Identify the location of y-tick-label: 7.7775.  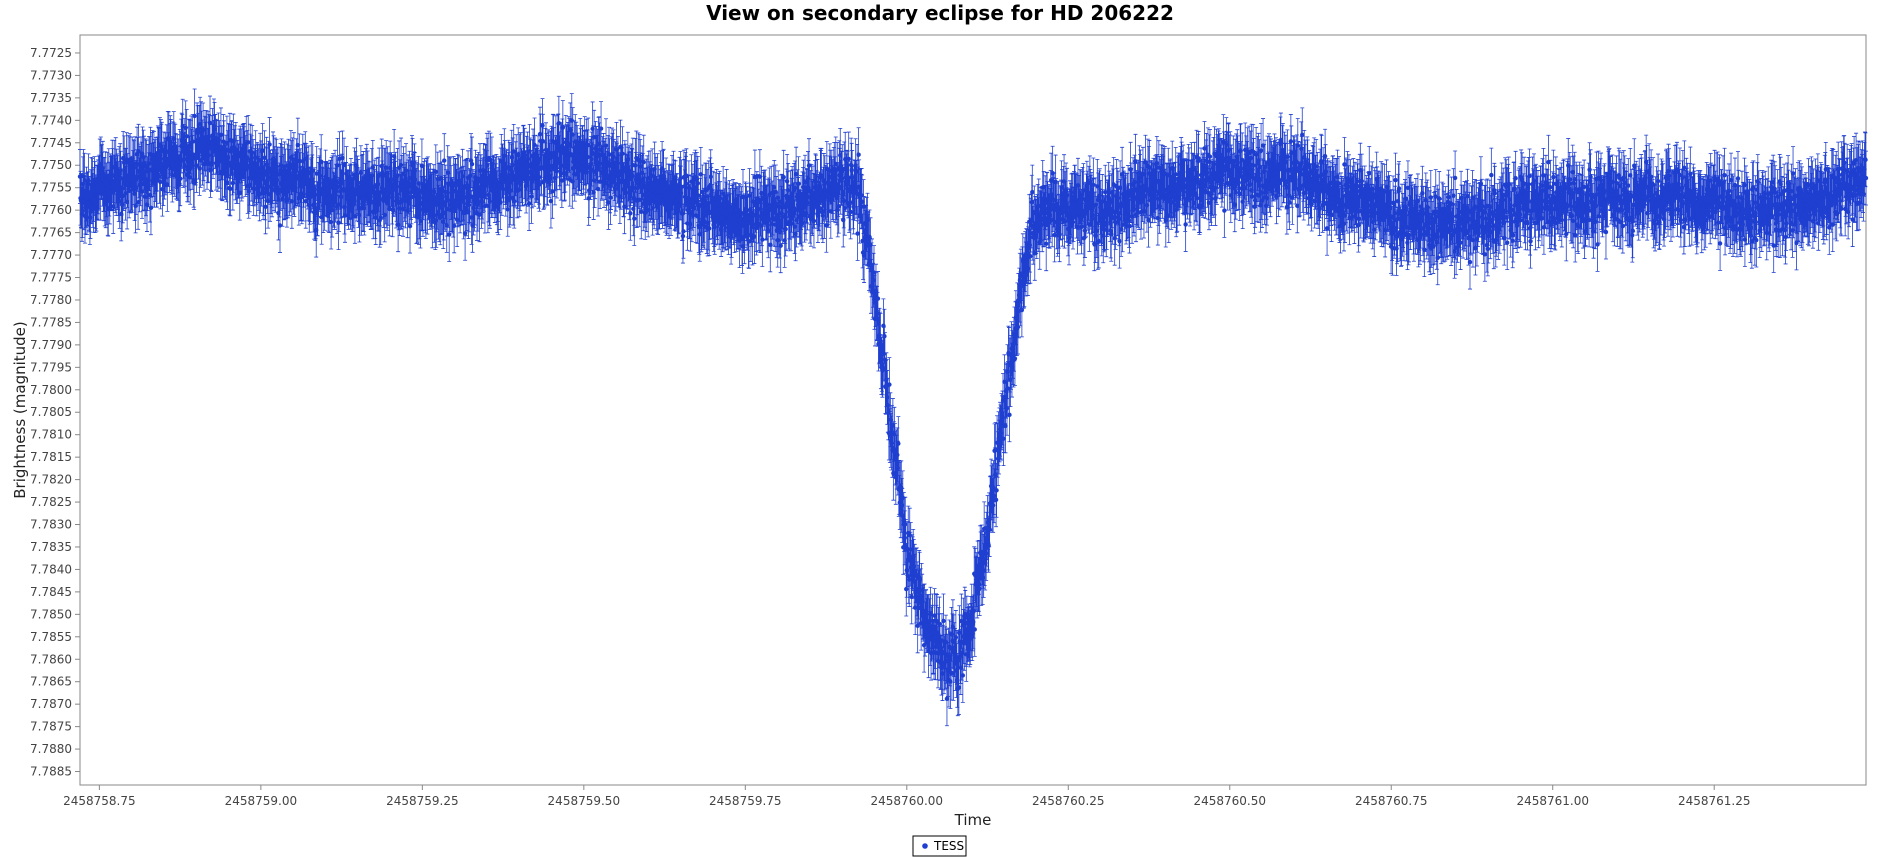
(51, 278).